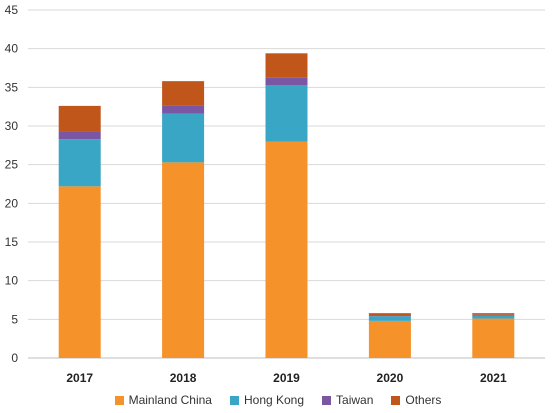 The image size is (556, 413). What do you see at coordinates (12, 184) in the screenshot?
I see `y-axis: 0 5 10 15 20 25 30 35 40 45` at bounding box center [12, 184].